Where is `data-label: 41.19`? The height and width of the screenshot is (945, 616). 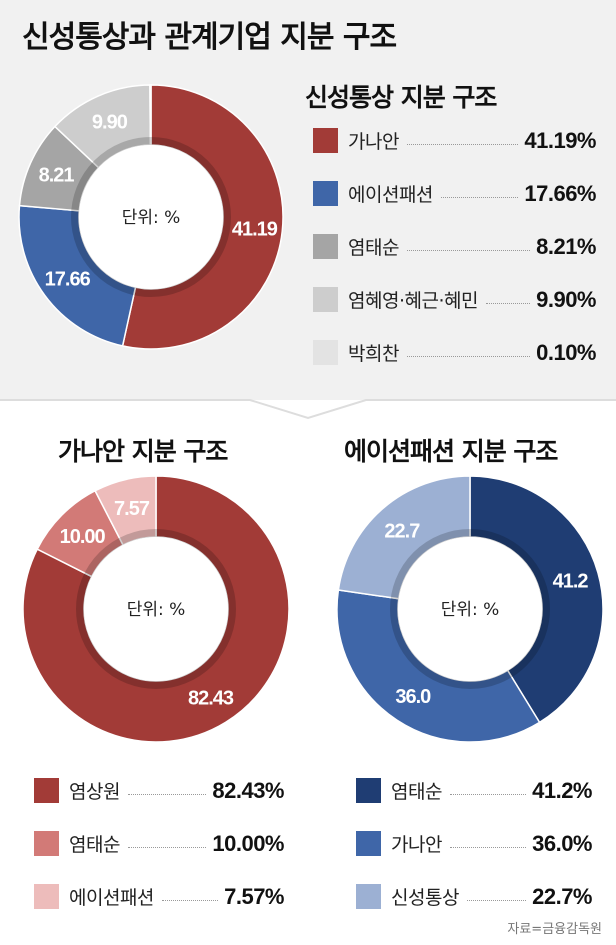 data-label: 41.19 is located at coordinates (255, 229).